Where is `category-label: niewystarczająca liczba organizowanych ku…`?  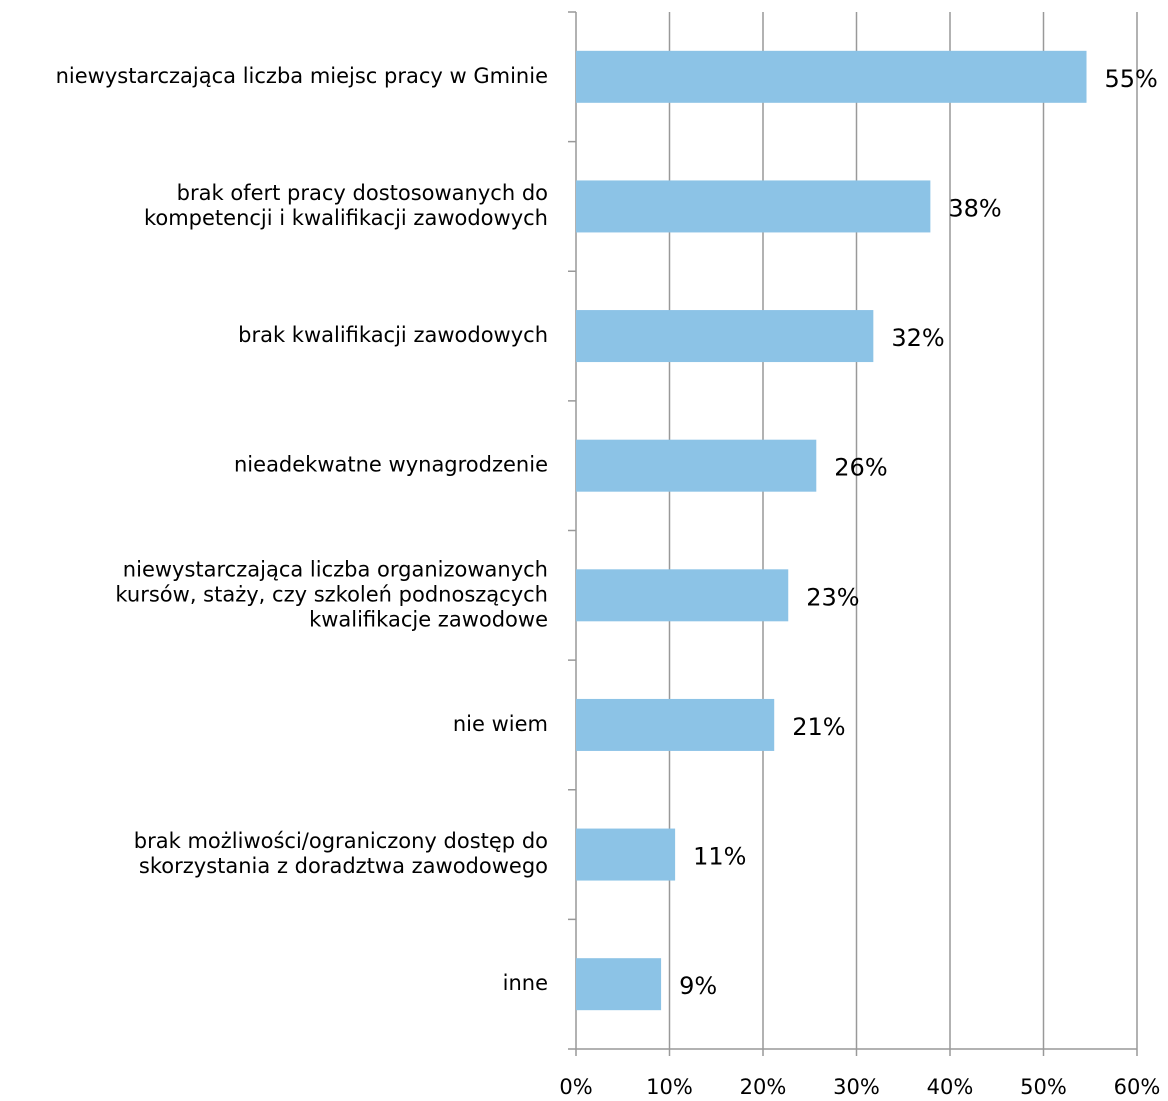 category-label: niewystarczająca liczba organizowanych ku… is located at coordinates (331, 594).